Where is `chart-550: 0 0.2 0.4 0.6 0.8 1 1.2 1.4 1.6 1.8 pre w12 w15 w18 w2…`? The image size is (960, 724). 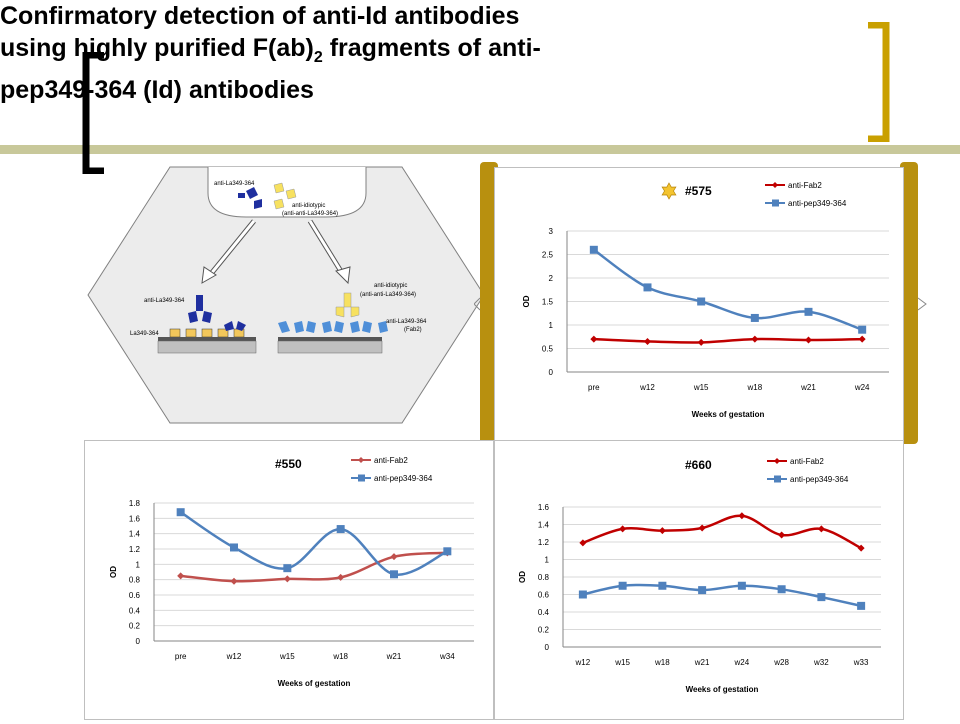 chart-550: 0 0.2 0.4 0.6 0.8 1 1.2 1.4 1.6 1.8 pre w12 w15 w18 w2… is located at coordinates (291, 572).